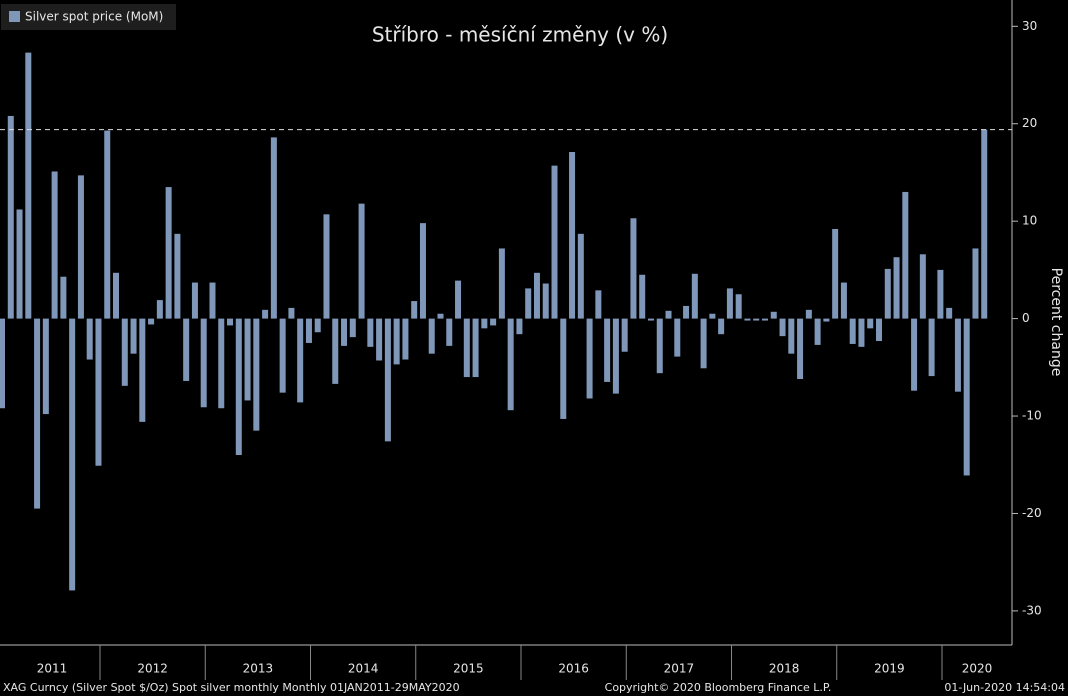  What do you see at coordinates (14, 16) in the screenshot?
I see `legend-swatch` at bounding box center [14, 16].